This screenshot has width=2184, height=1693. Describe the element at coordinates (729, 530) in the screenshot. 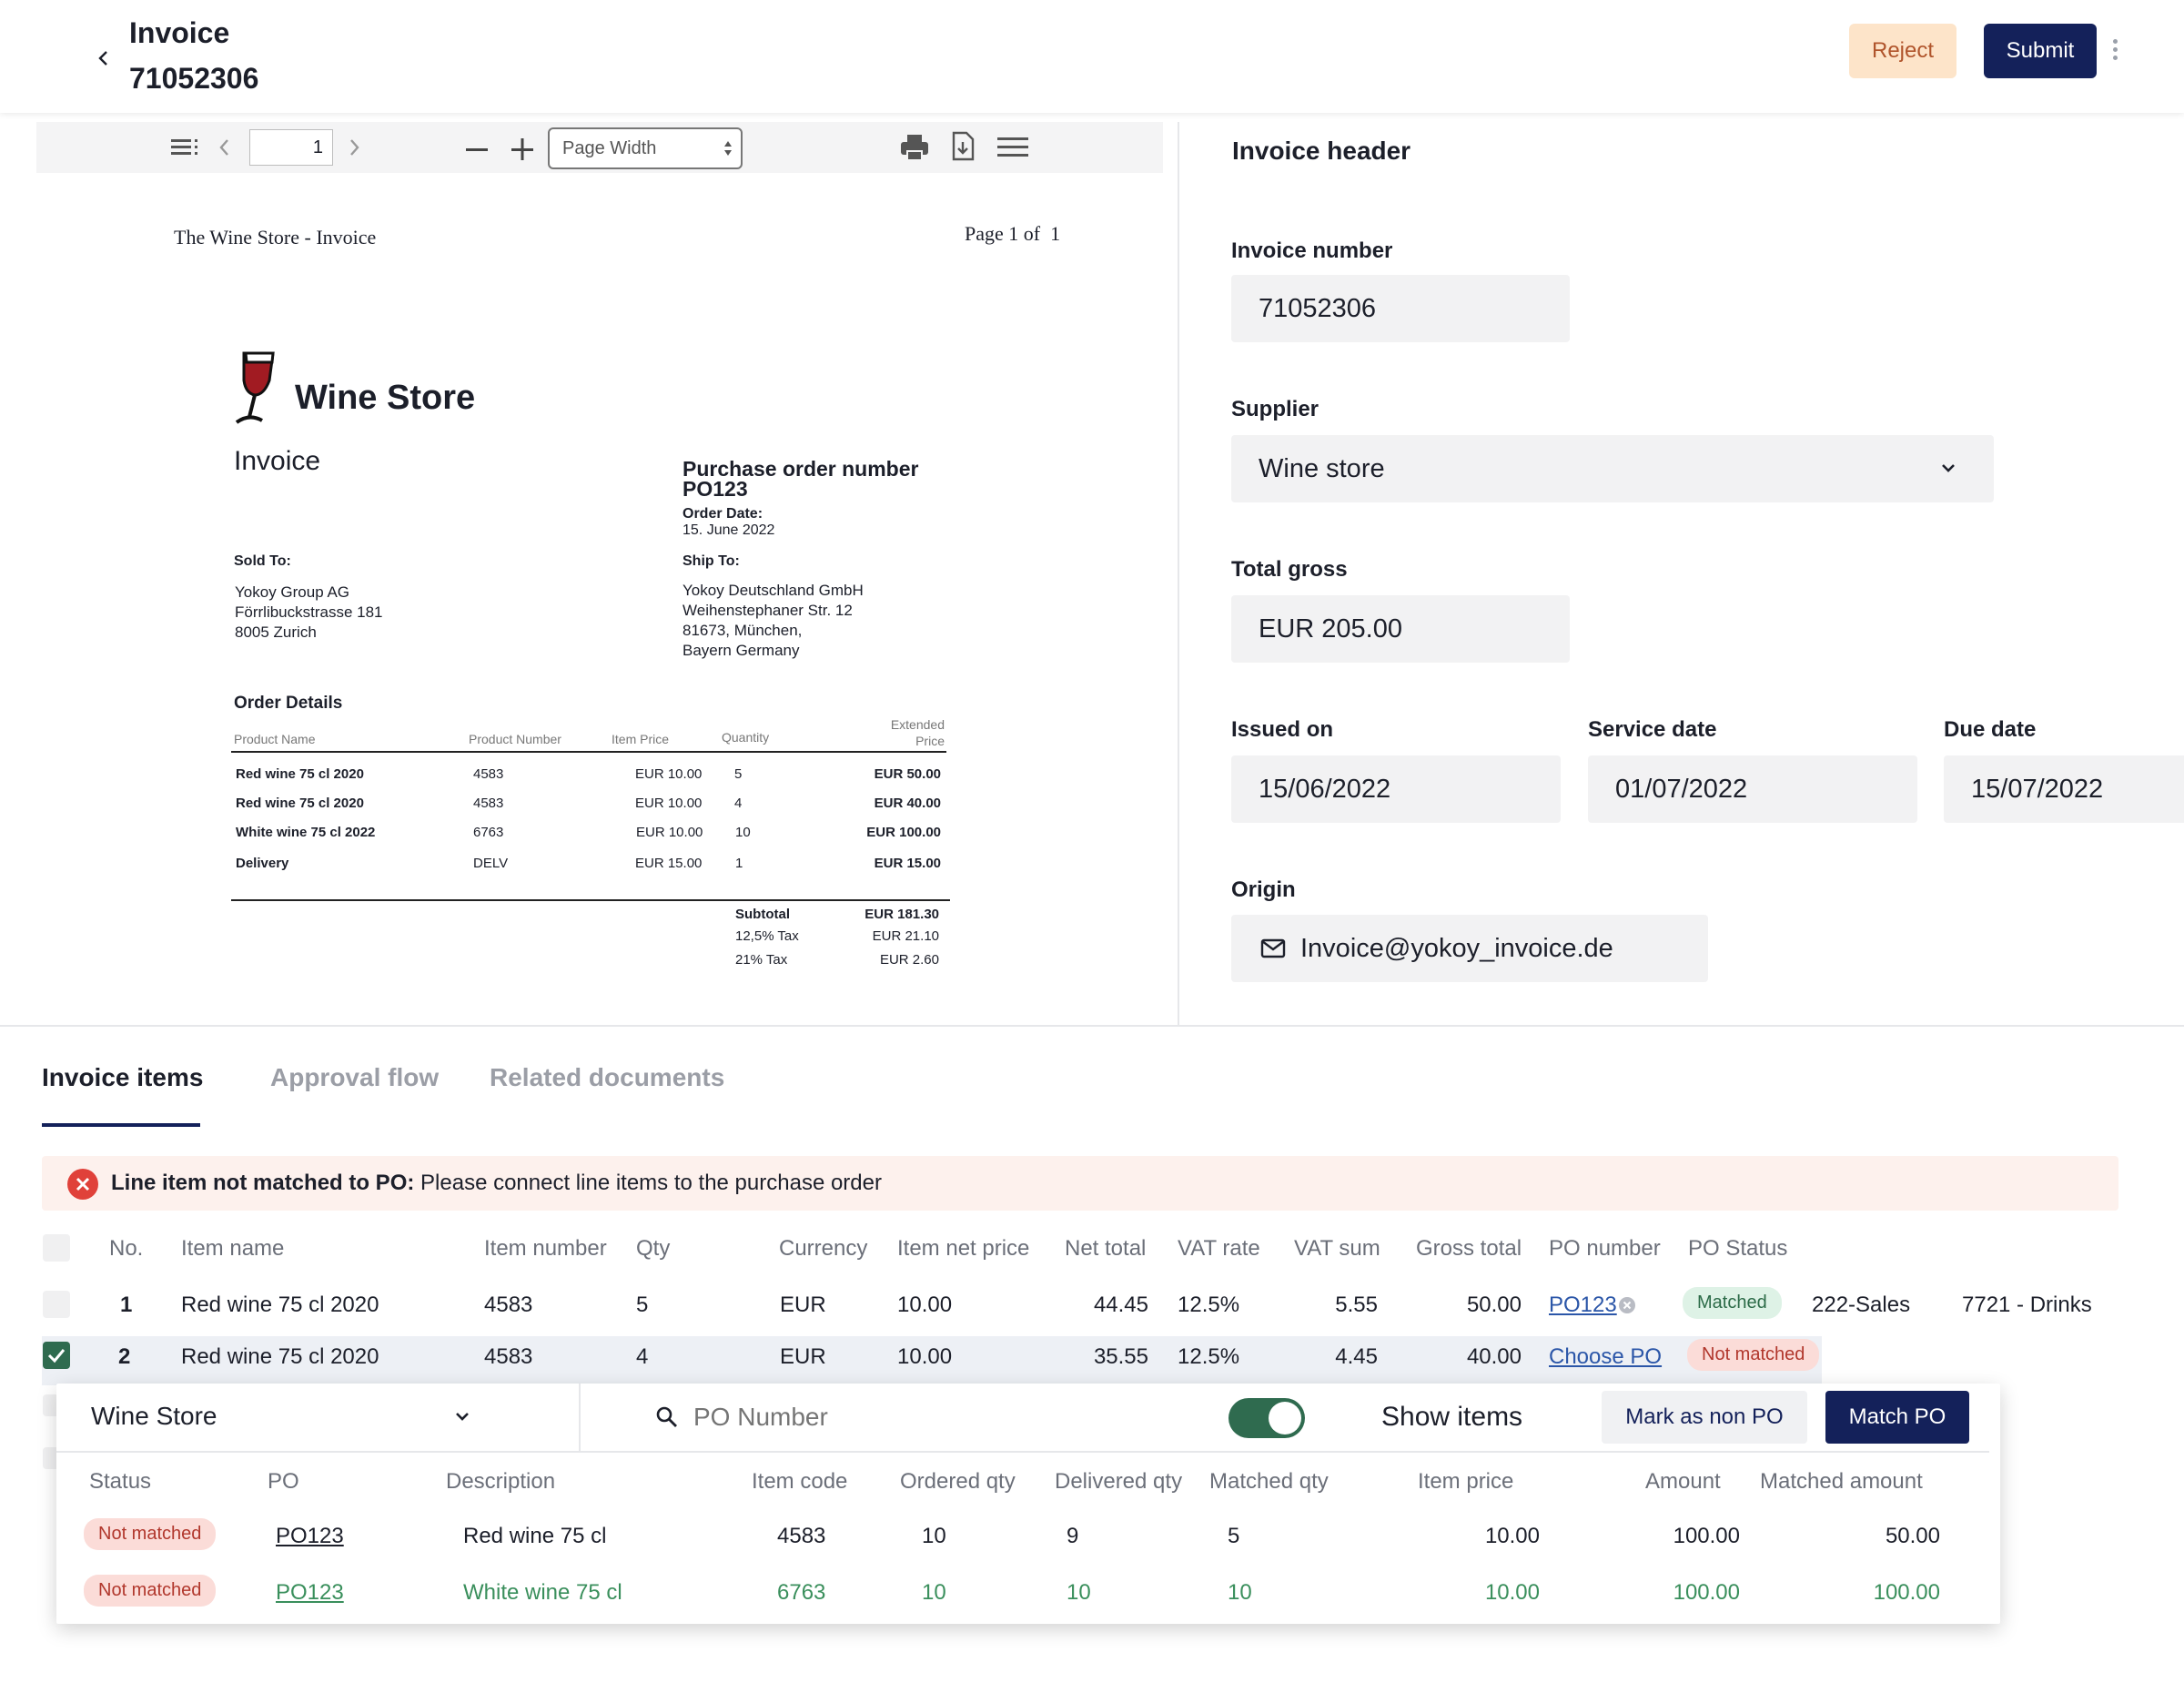

I see `order-date: 15. June 2022` at that location.